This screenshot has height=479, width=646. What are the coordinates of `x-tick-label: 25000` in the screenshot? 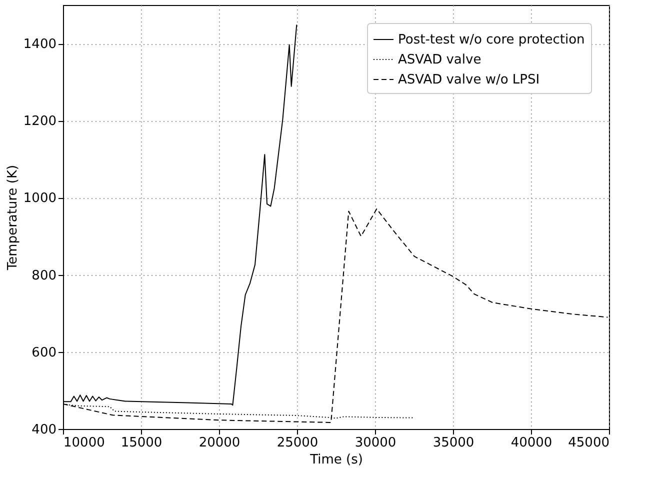 It's located at (297, 443).